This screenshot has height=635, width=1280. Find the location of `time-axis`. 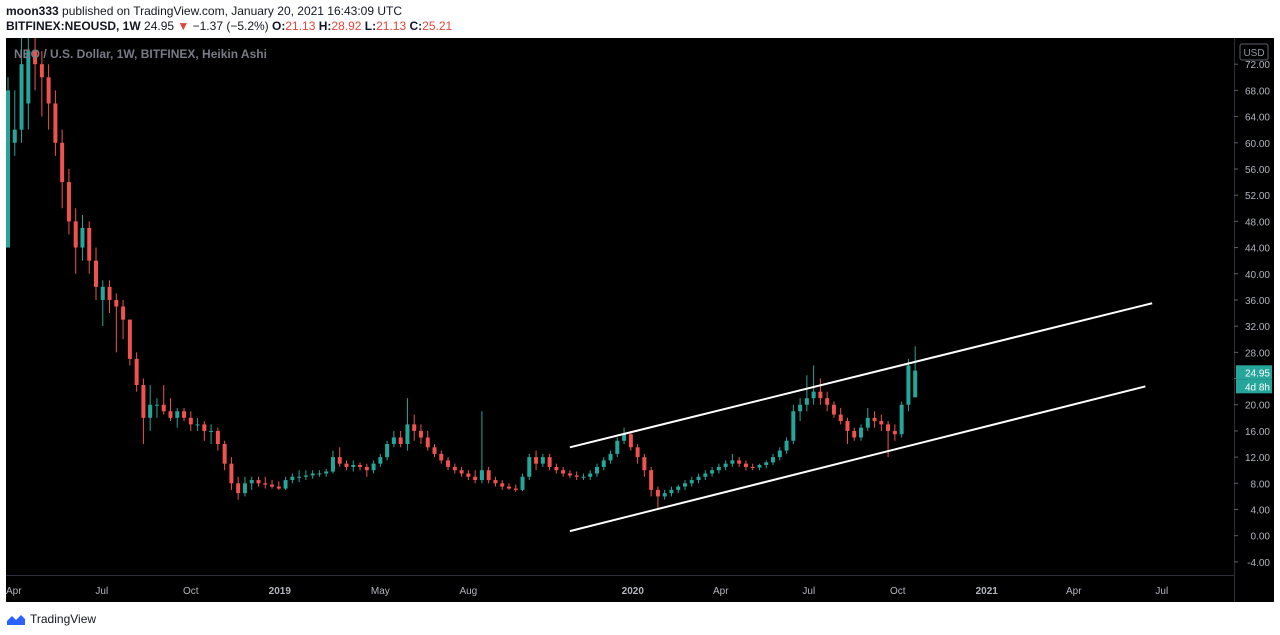

time-axis is located at coordinates (620, 588).